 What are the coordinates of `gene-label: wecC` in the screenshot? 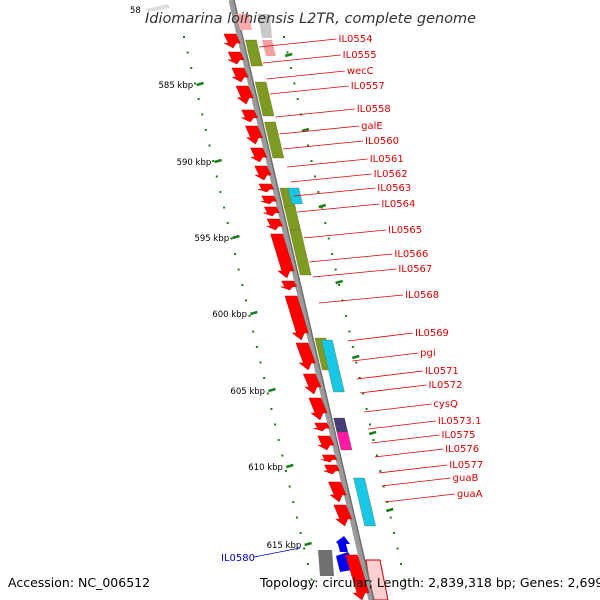 It's located at (360, 71).